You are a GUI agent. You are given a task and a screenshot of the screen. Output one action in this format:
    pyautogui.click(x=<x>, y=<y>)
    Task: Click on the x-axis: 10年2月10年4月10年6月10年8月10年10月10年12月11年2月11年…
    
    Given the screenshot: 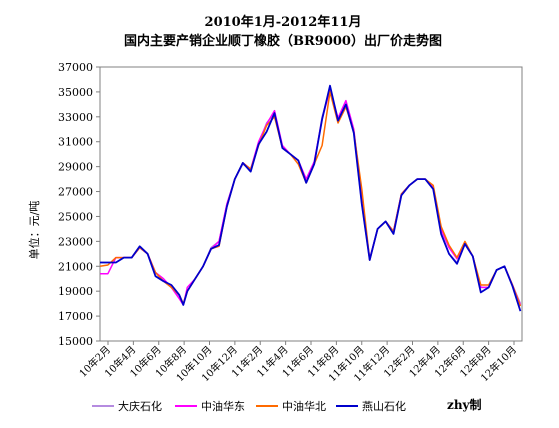 What is the action you would take?
    pyautogui.click(x=297, y=362)
    